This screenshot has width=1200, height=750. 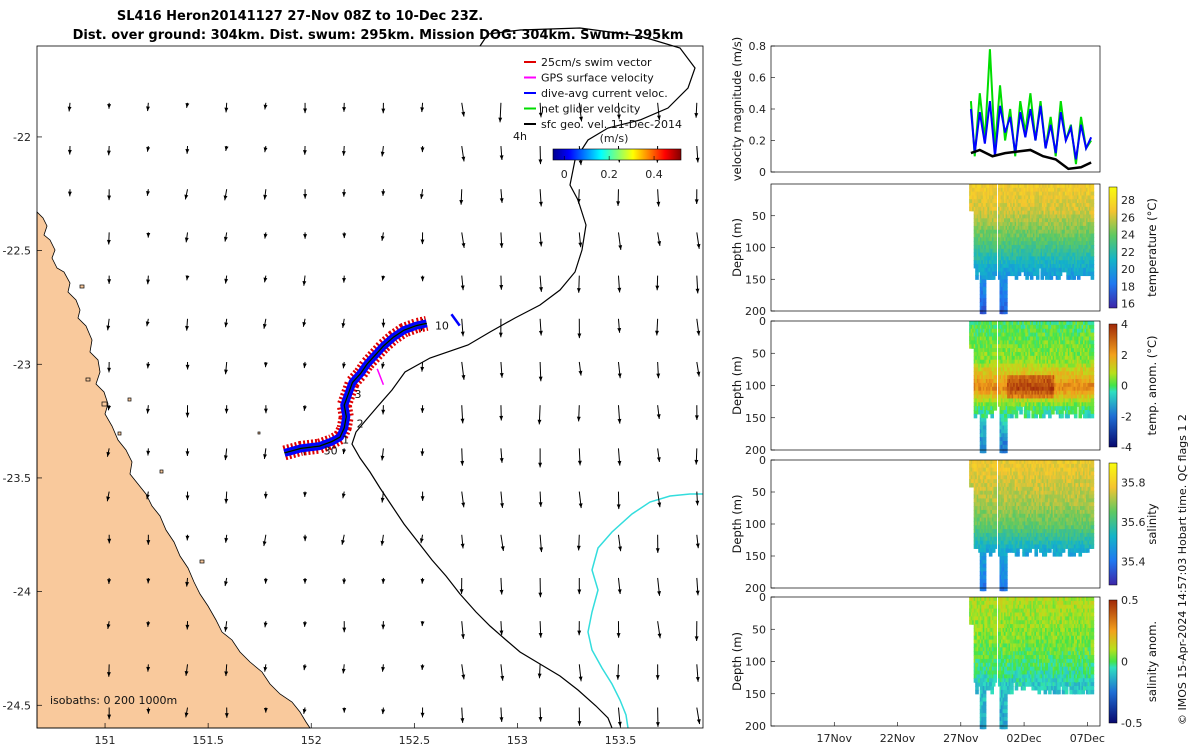 I want to click on colorbar-ticks: 0 0.2 0.4, so click(x=612, y=168).